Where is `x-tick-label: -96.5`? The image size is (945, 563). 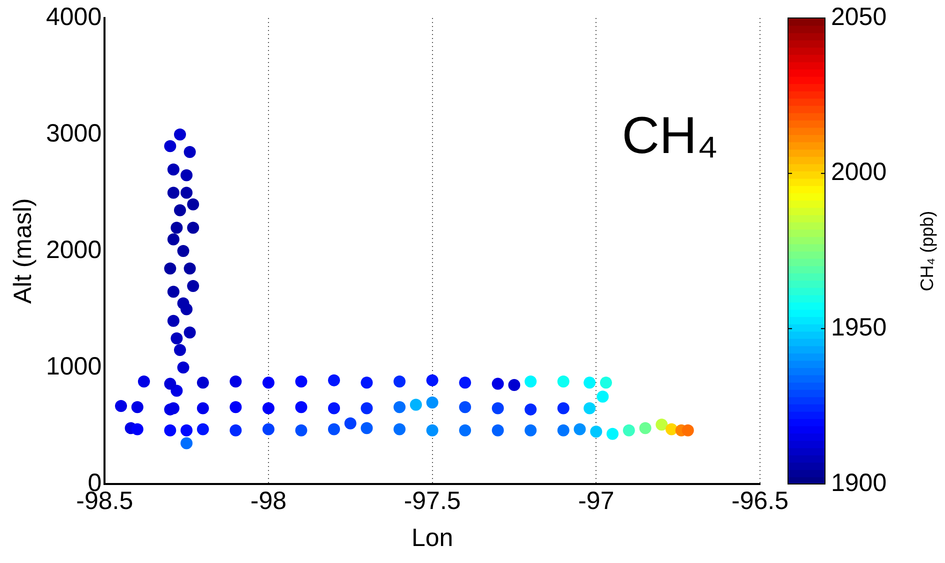 x-tick-label: -96.5 is located at coordinates (760, 500).